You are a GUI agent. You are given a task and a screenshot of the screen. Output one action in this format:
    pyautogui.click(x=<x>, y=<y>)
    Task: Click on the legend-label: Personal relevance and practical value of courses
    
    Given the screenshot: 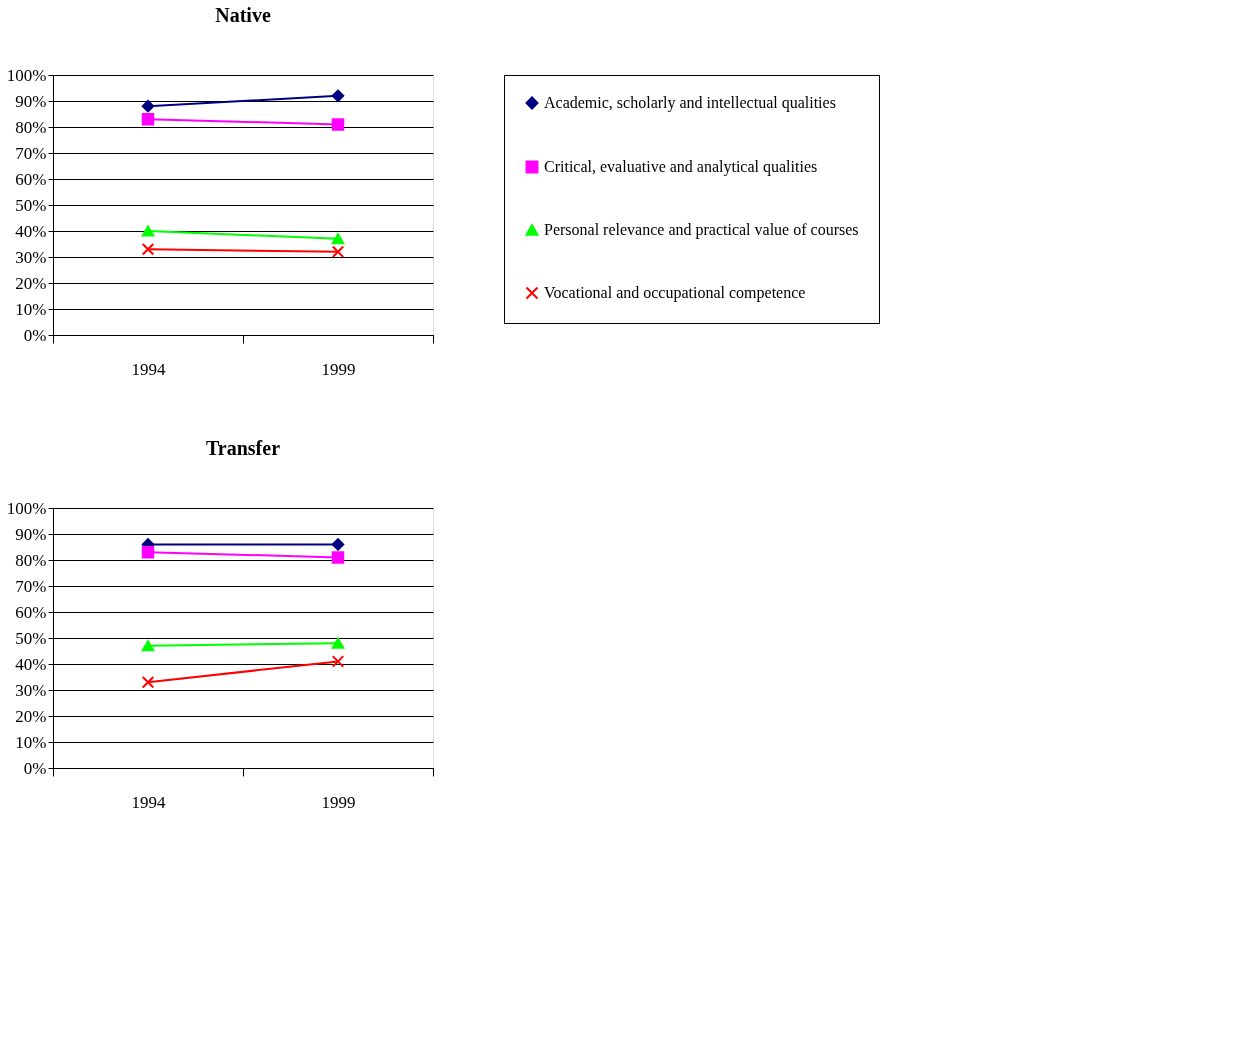 What is the action you would take?
    pyautogui.click(x=701, y=230)
    